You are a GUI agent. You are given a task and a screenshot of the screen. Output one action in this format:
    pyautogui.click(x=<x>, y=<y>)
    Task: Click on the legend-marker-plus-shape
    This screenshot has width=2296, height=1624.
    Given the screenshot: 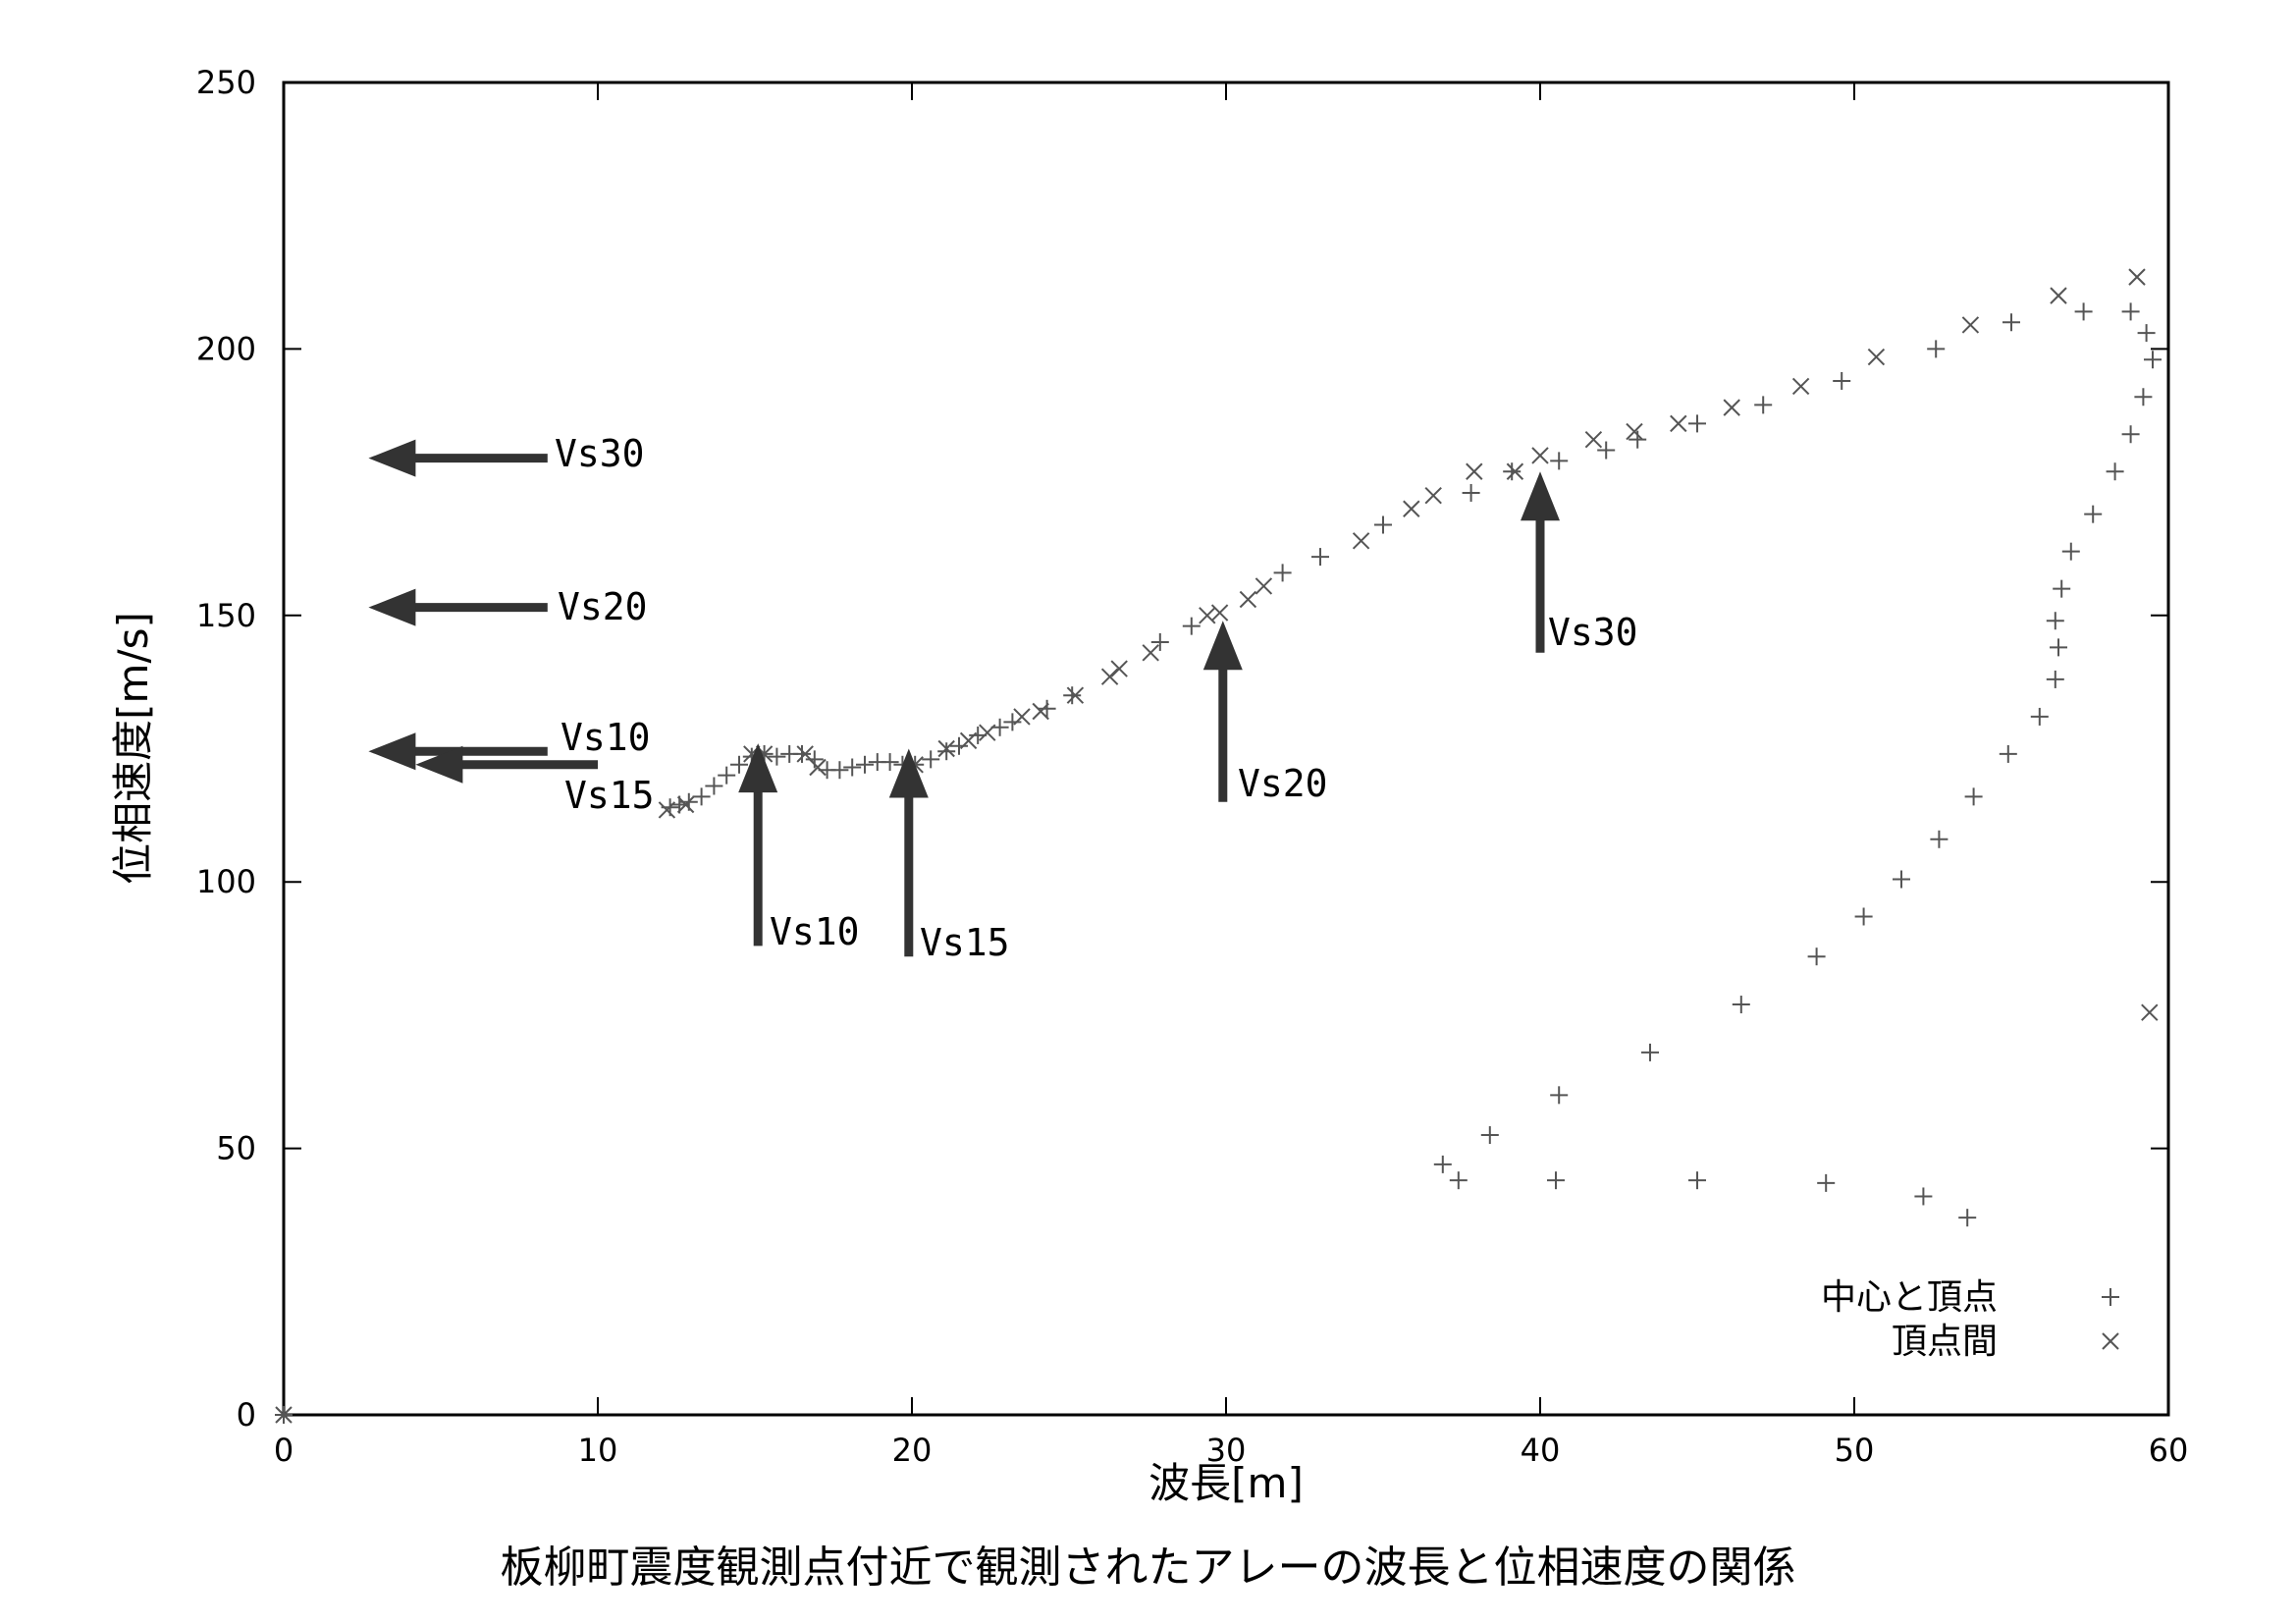 What is the action you would take?
    pyautogui.click(x=2110, y=1297)
    